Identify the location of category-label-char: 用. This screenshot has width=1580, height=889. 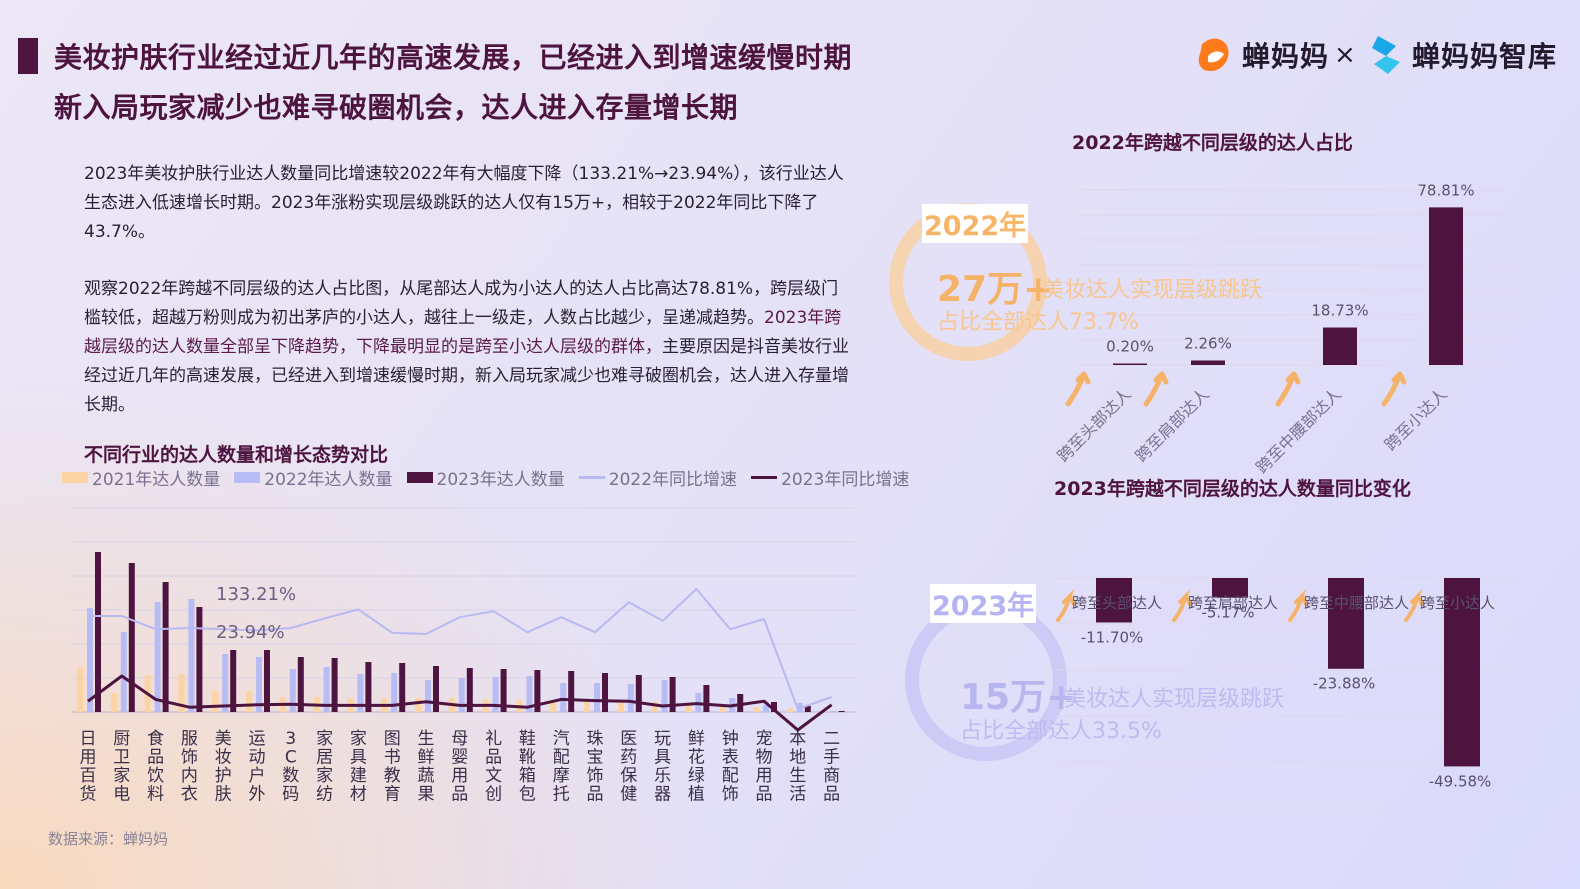
(764, 776).